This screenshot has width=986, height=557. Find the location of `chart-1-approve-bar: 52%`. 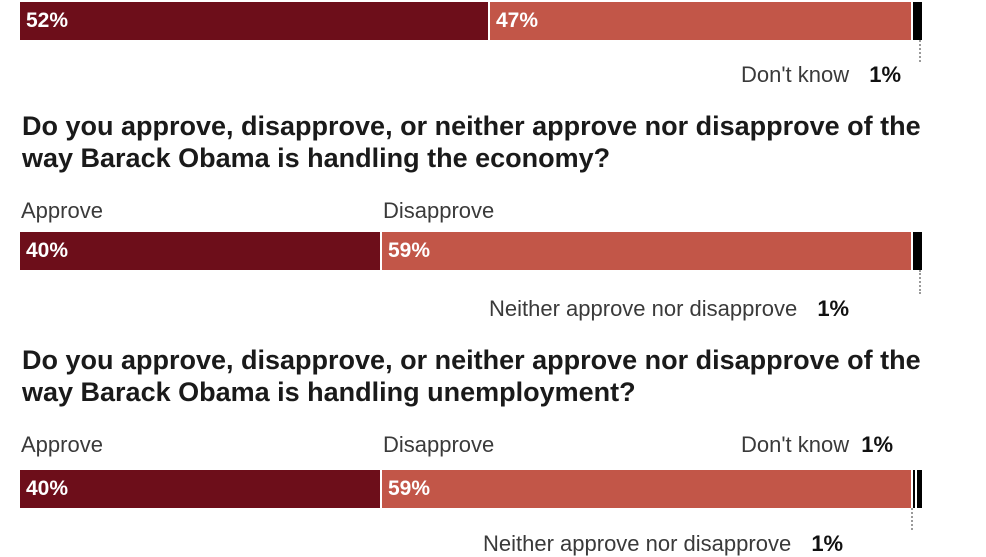

chart-1-approve-bar: 52% is located at coordinates (254, 21).